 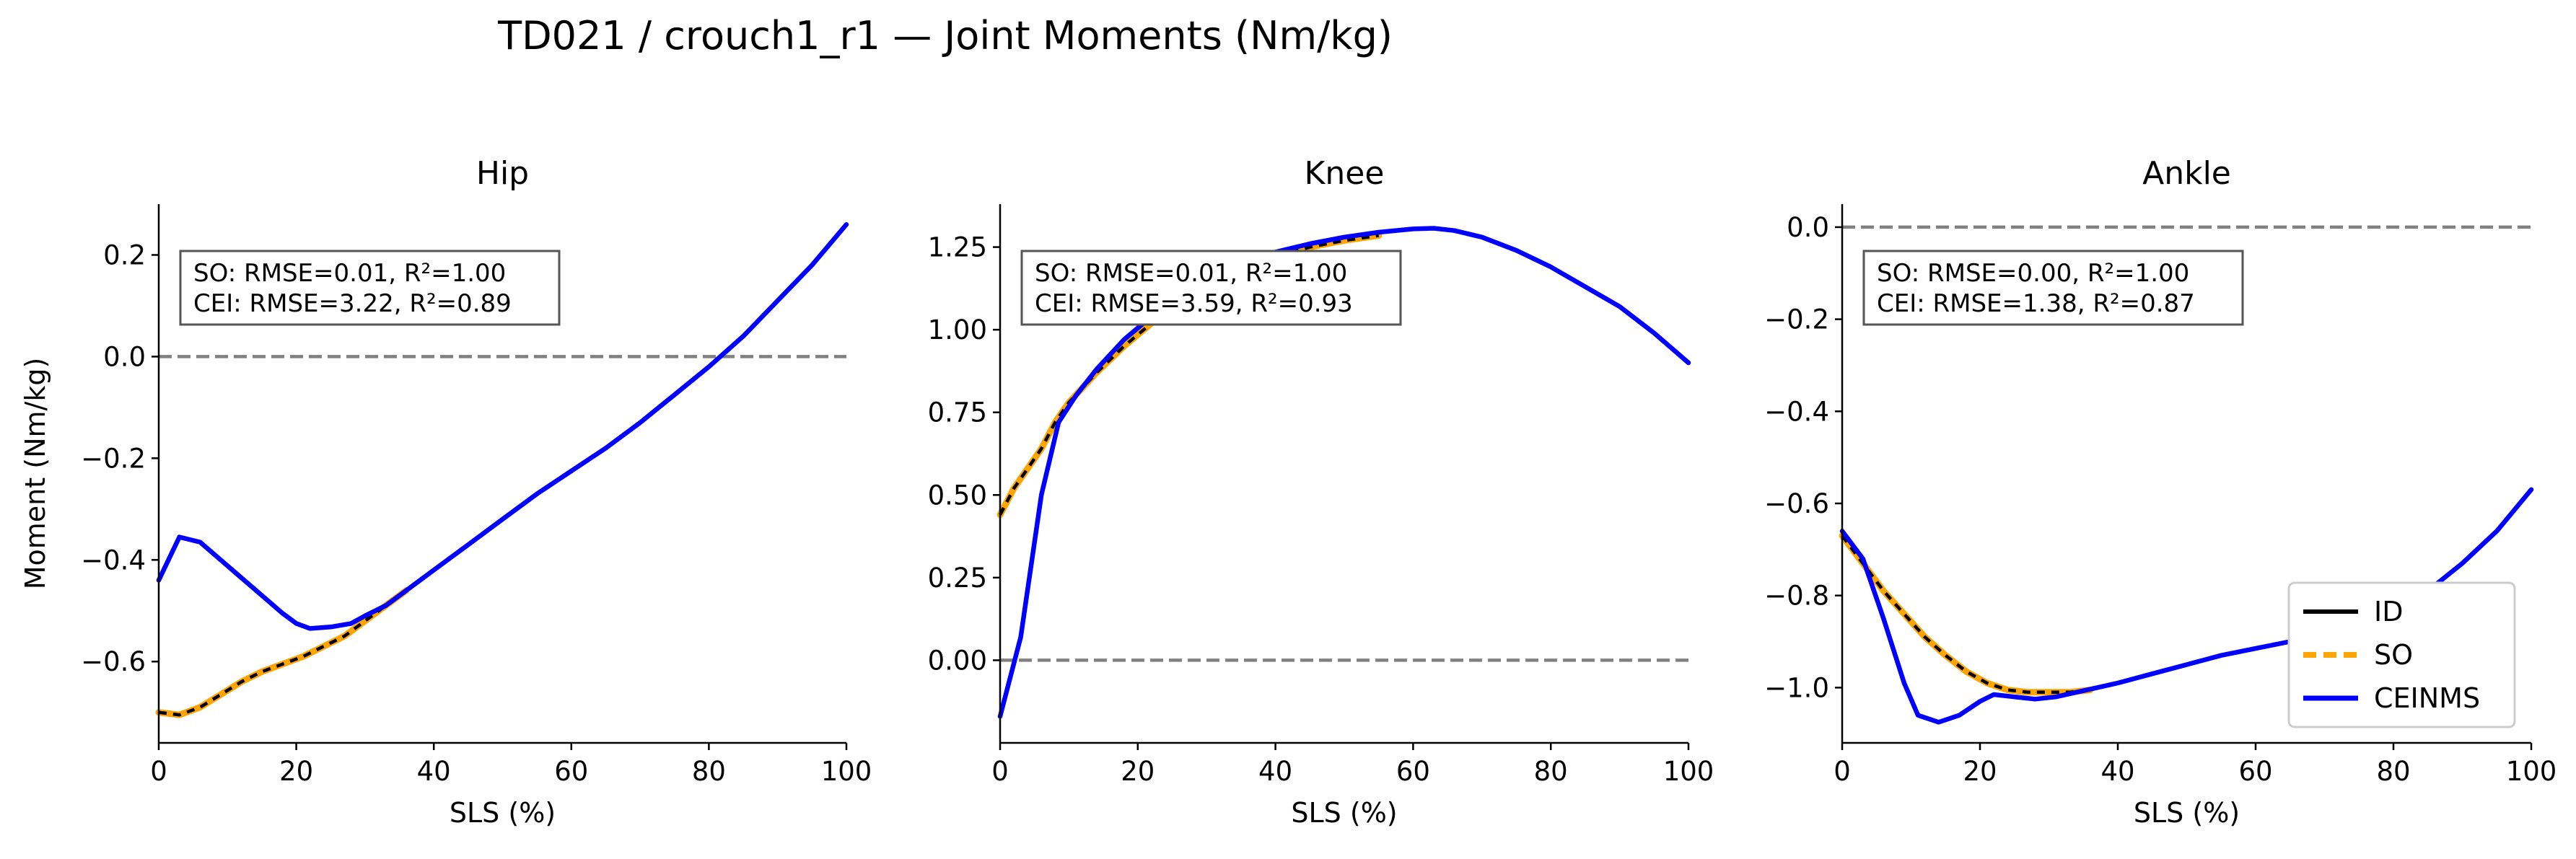 What do you see at coordinates (1344, 813) in the screenshot?
I see `knee-x-axis-label: SLS (%)` at bounding box center [1344, 813].